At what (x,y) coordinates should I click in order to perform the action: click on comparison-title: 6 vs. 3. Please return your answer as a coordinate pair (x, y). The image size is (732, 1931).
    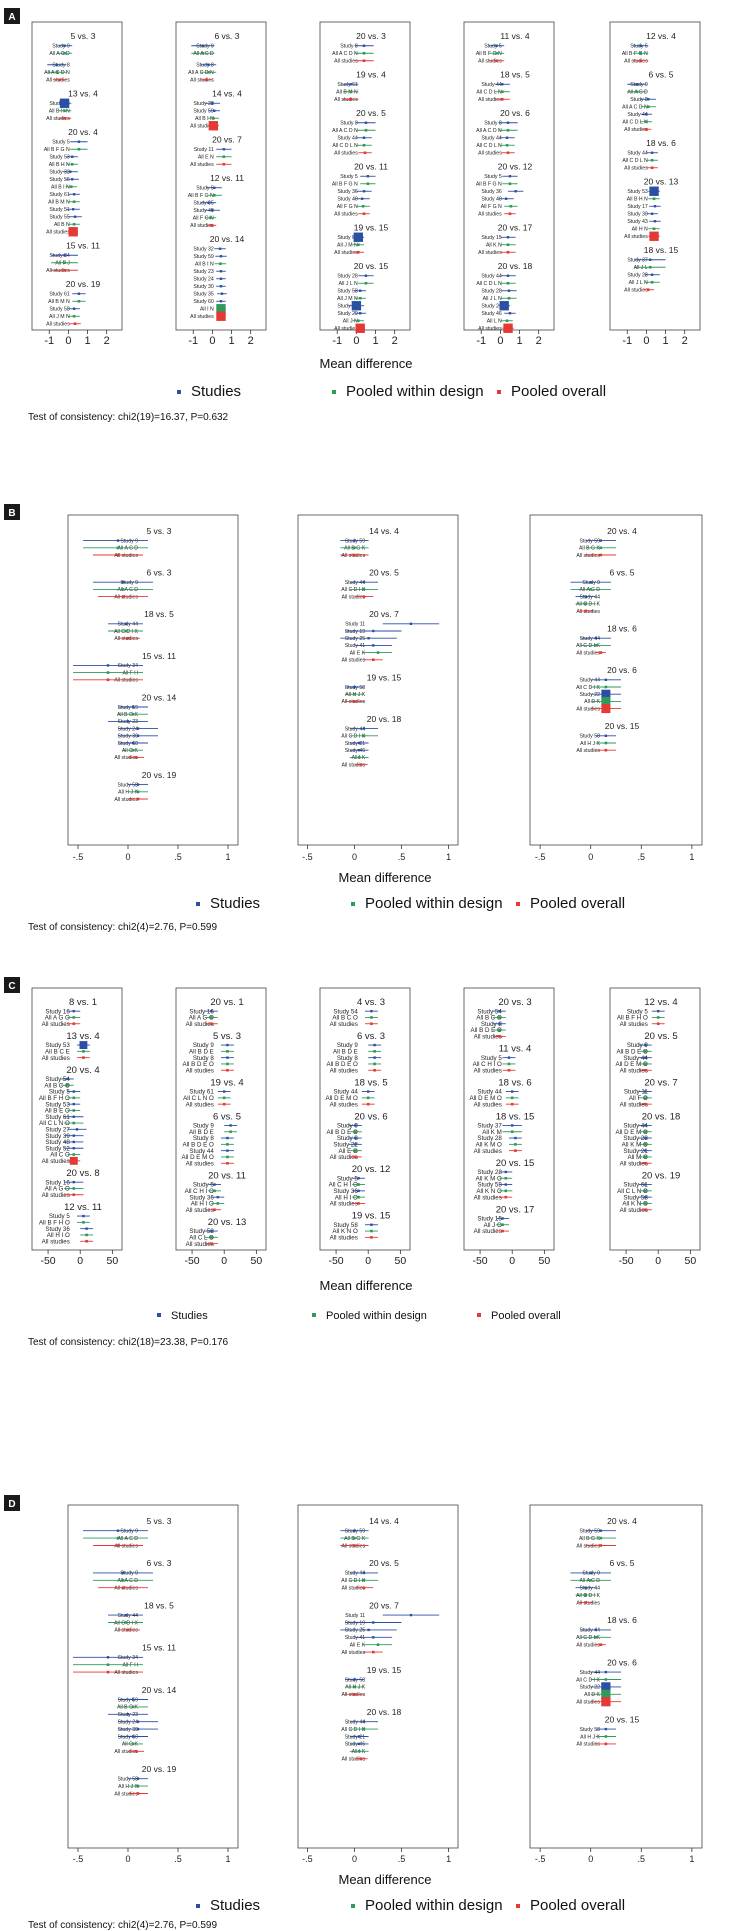
    Looking at the image, I should click on (158, 1563).